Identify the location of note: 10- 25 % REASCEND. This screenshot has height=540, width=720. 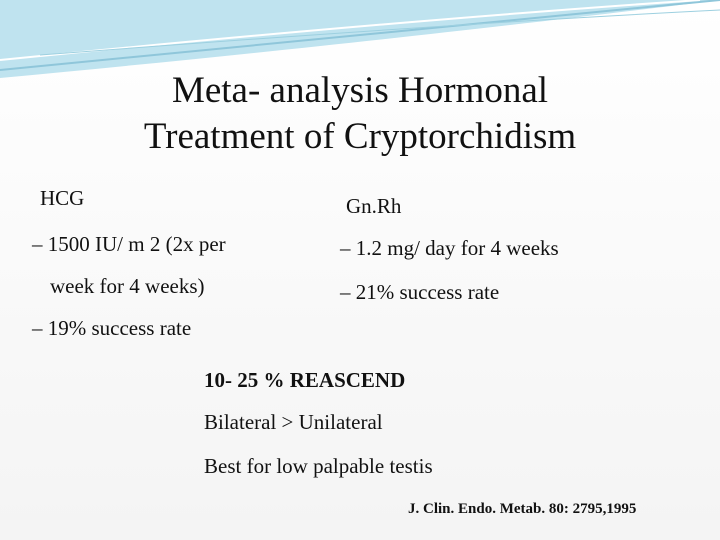
(305, 380).